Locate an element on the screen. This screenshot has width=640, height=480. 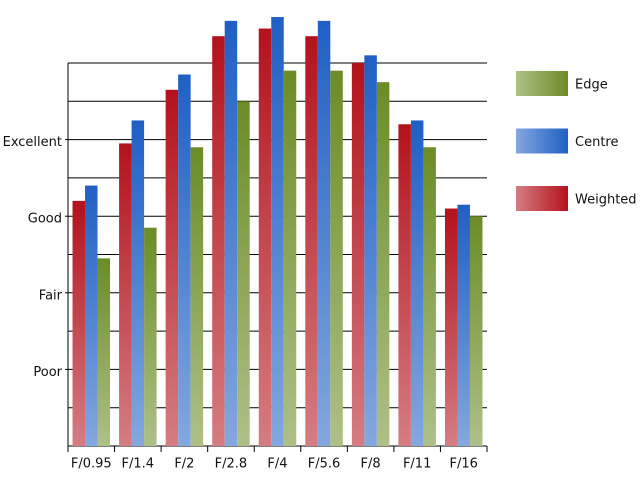
x-tick-label: F/5.6 is located at coordinates (324, 464).